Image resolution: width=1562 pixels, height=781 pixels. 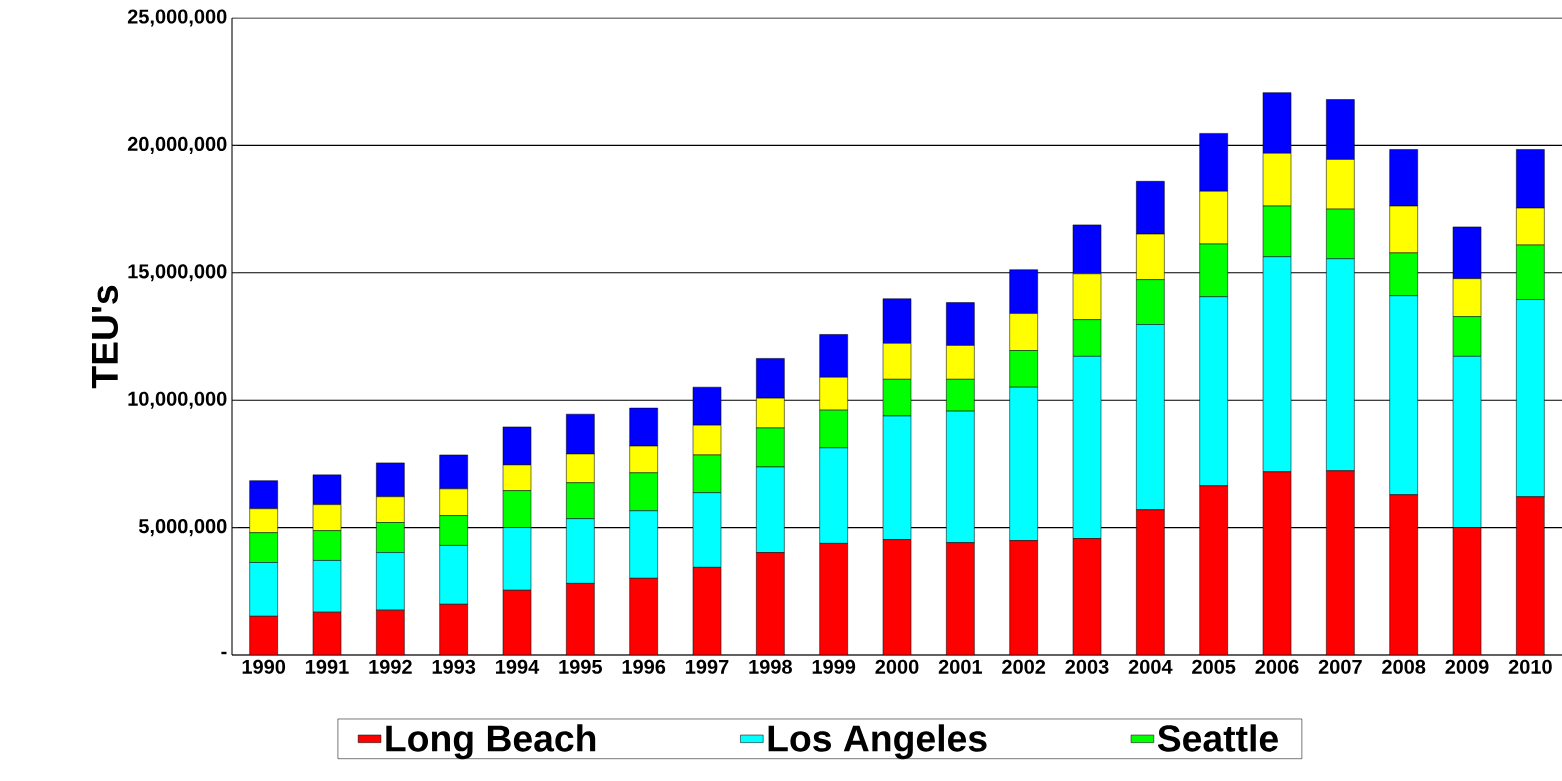 I want to click on x-tick-label: 2010, so click(x=1530, y=666).